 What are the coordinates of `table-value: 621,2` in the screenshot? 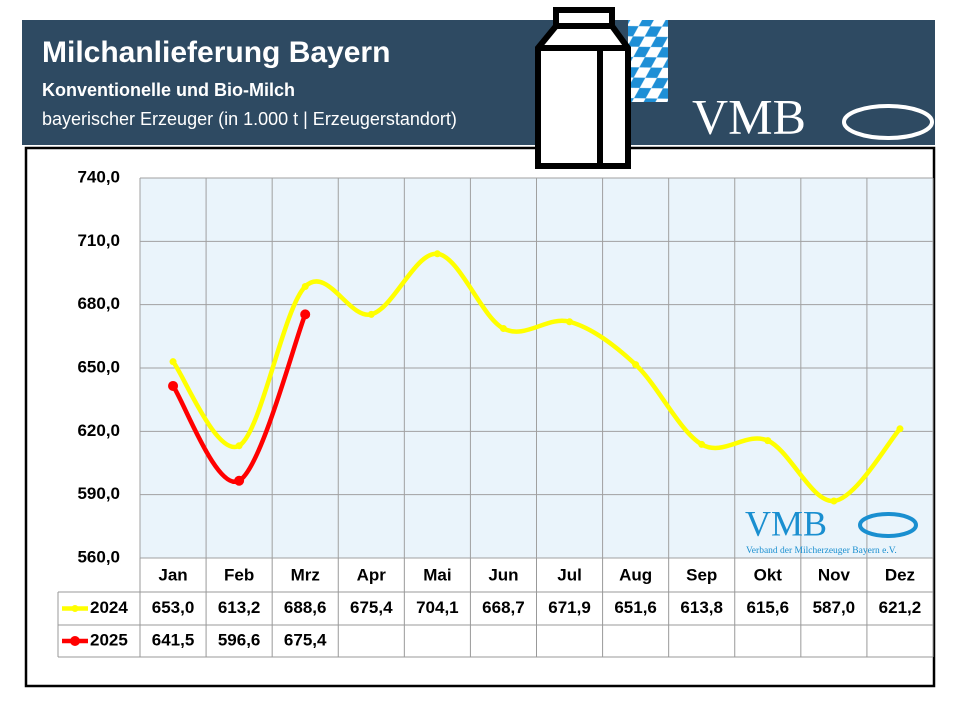 It's located at (900, 607).